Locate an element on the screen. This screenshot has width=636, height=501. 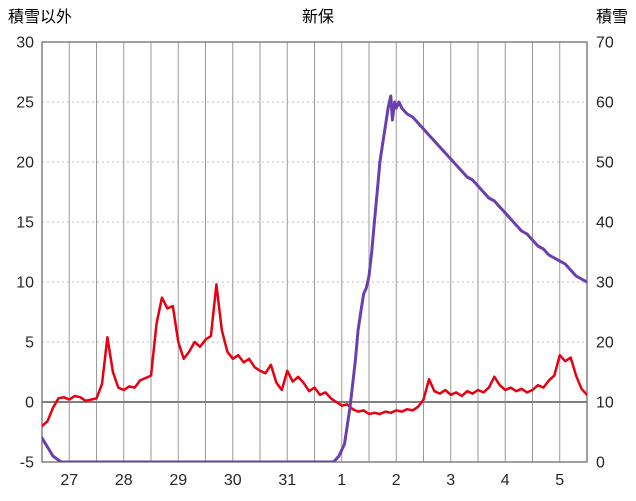
left-axis-tick-label: 30 is located at coordinates (25, 43).